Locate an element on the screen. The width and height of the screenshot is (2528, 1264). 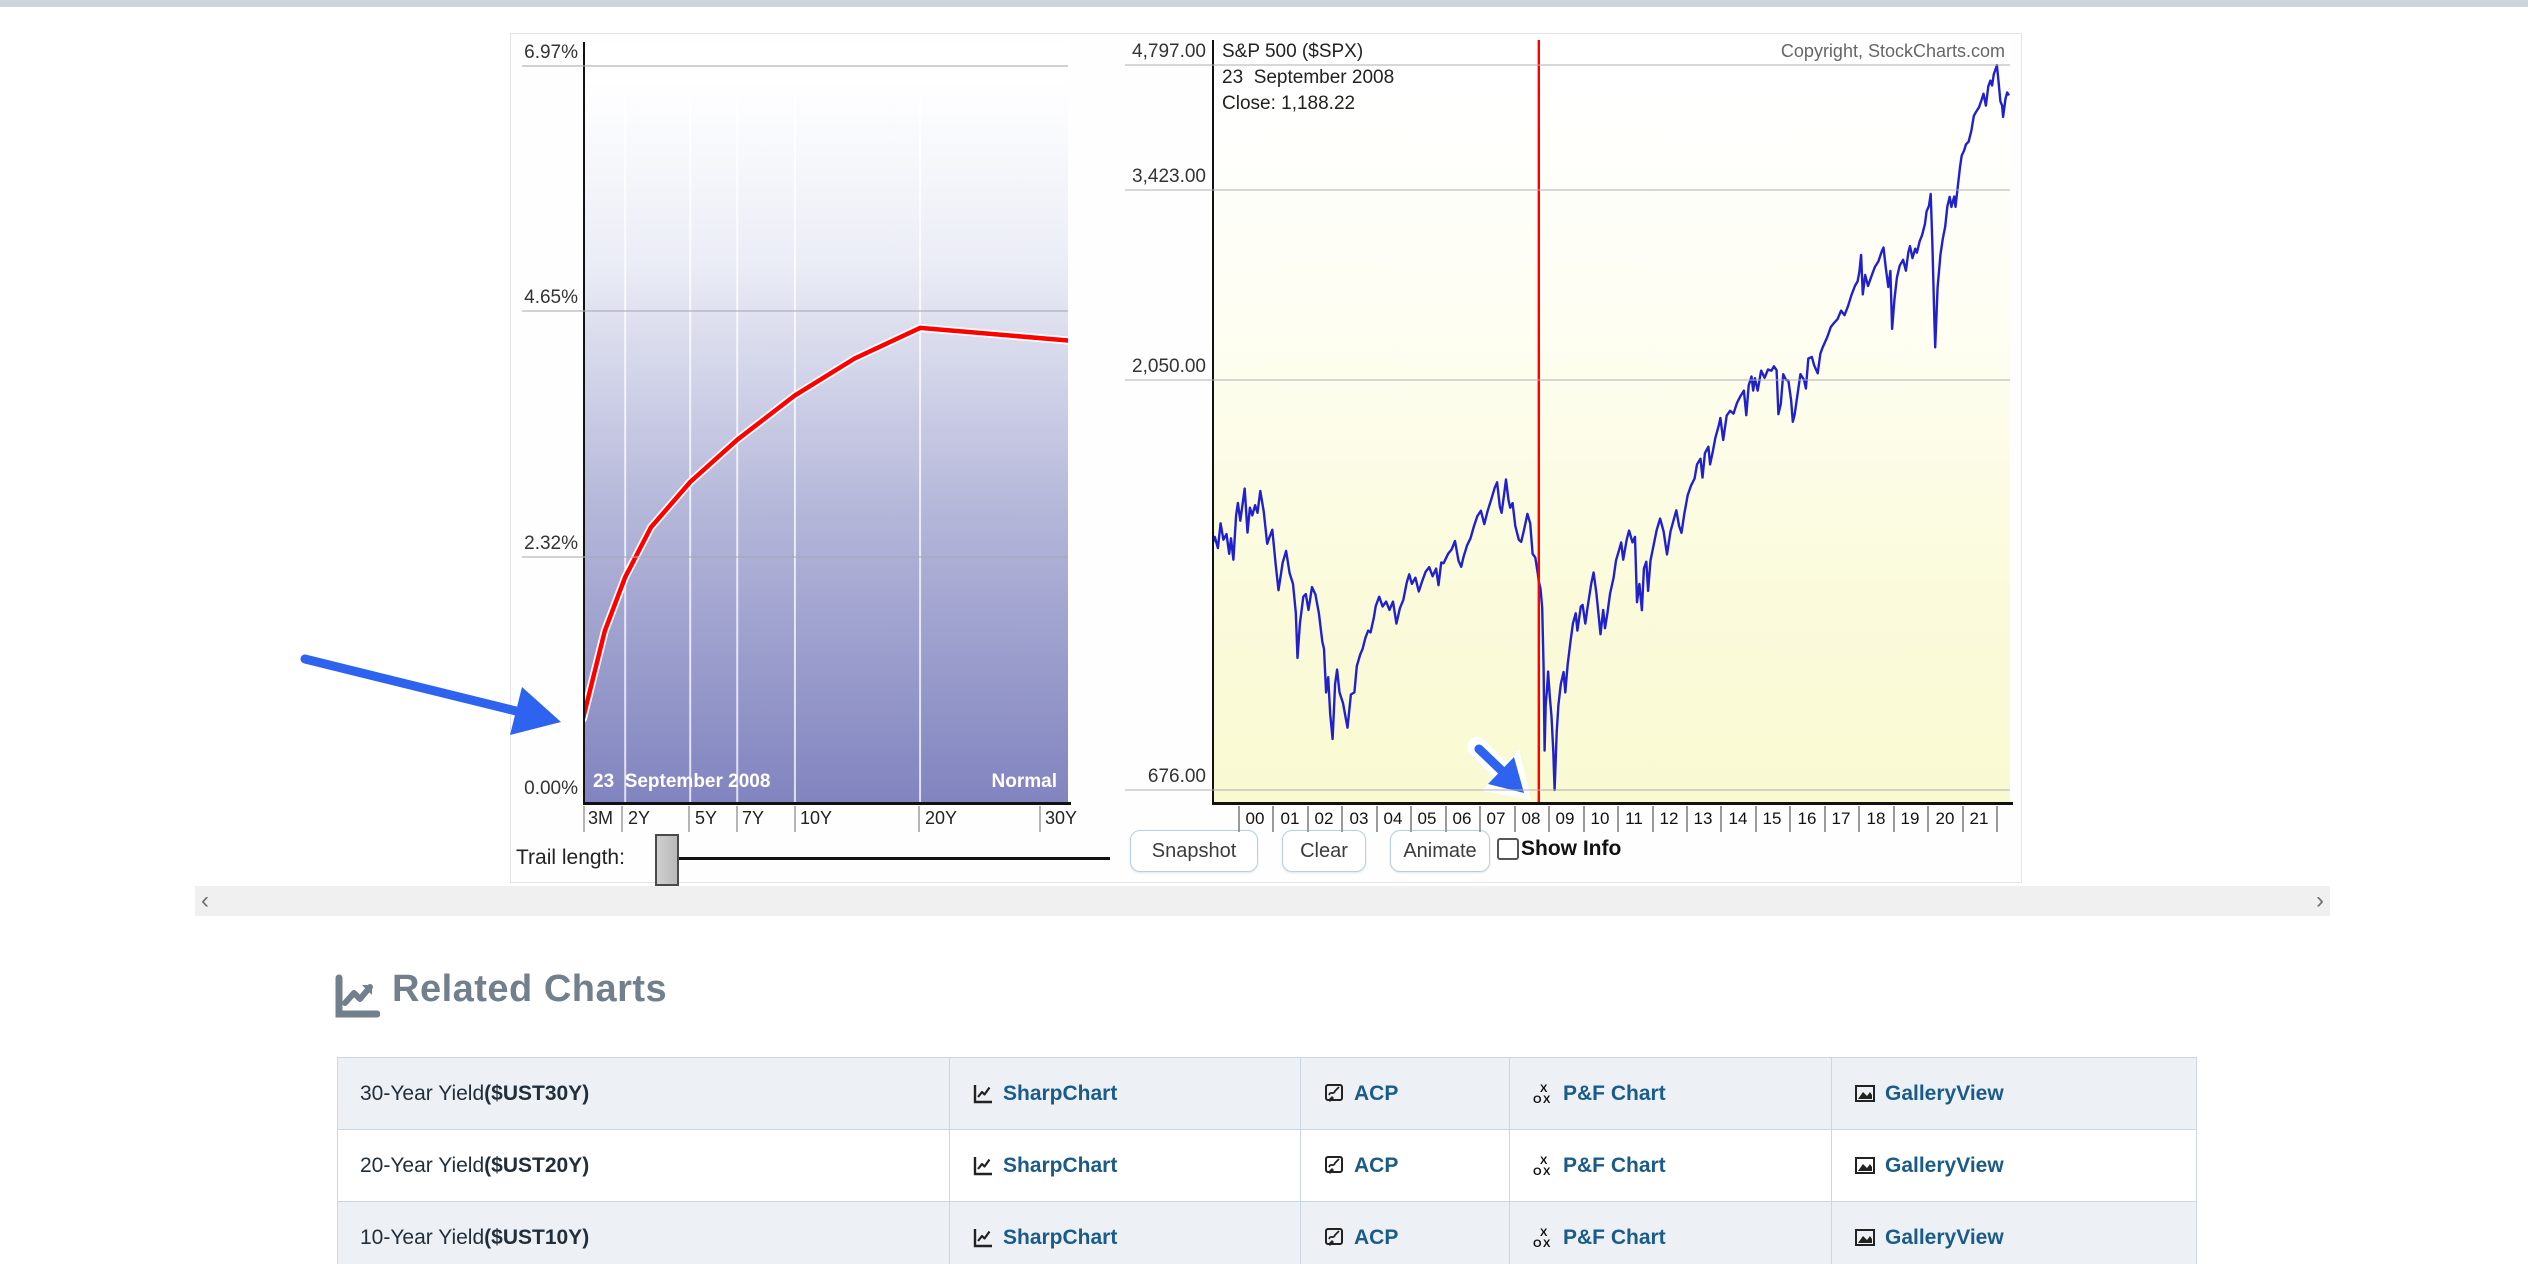
yield-y-tick-label: 6.97% is located at coordinates (551, 52).